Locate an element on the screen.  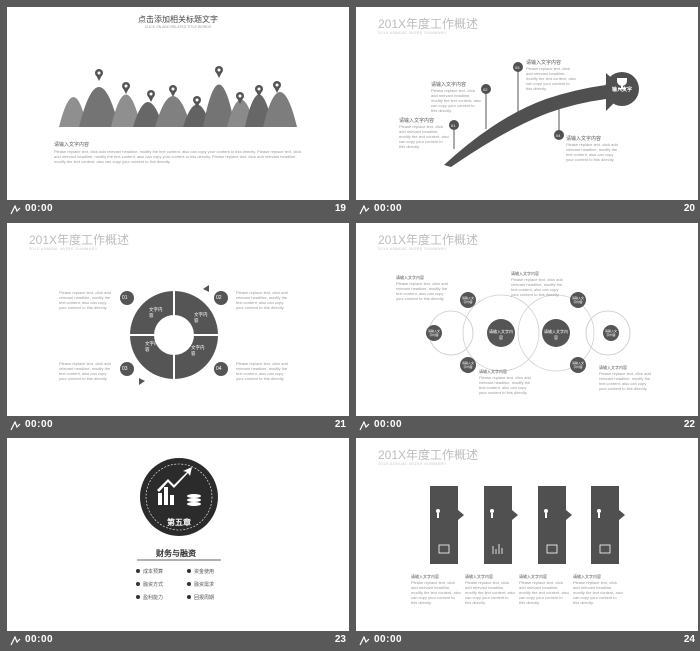
item-number: 02 is located at coordinates (219, 298).